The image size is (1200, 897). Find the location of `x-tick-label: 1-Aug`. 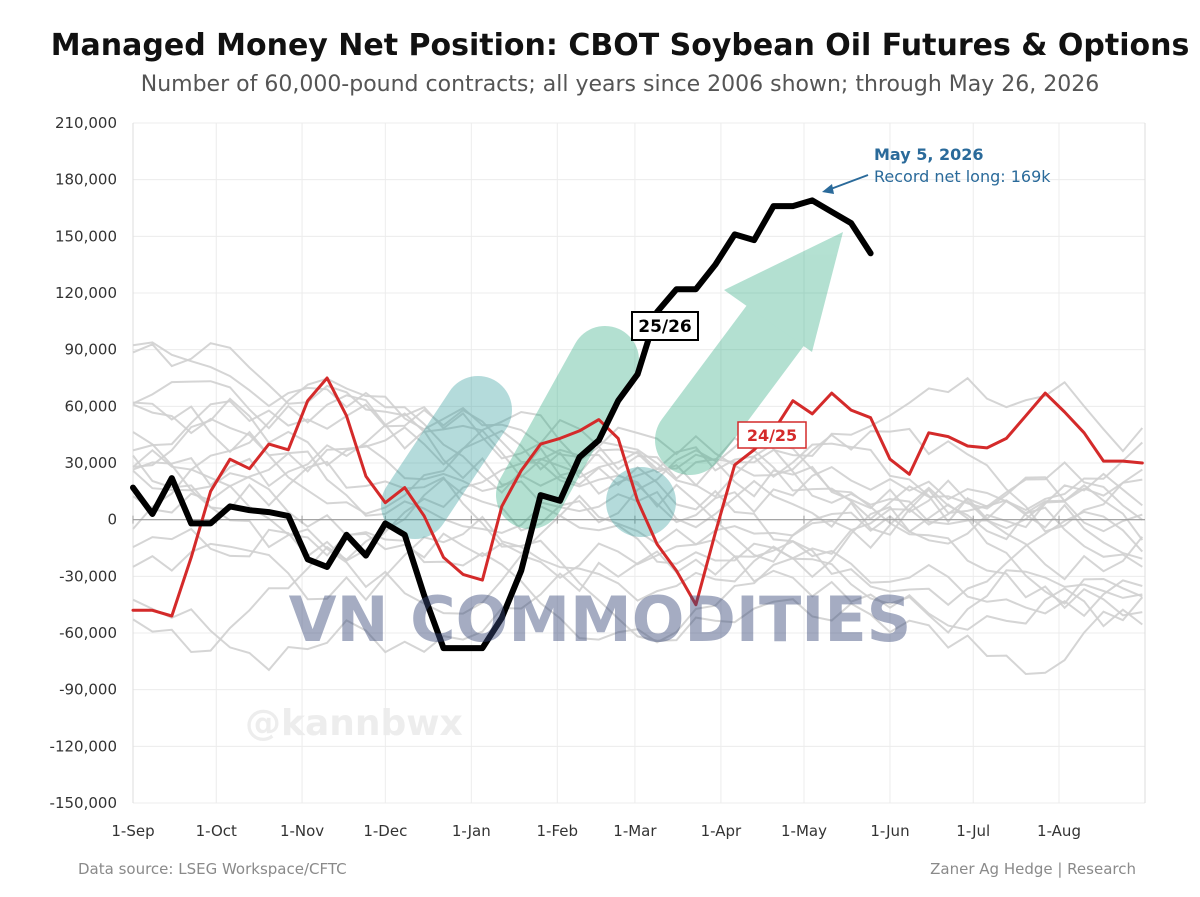

x-tick-label: 1-Aug is located at coordinates (1059, 831).